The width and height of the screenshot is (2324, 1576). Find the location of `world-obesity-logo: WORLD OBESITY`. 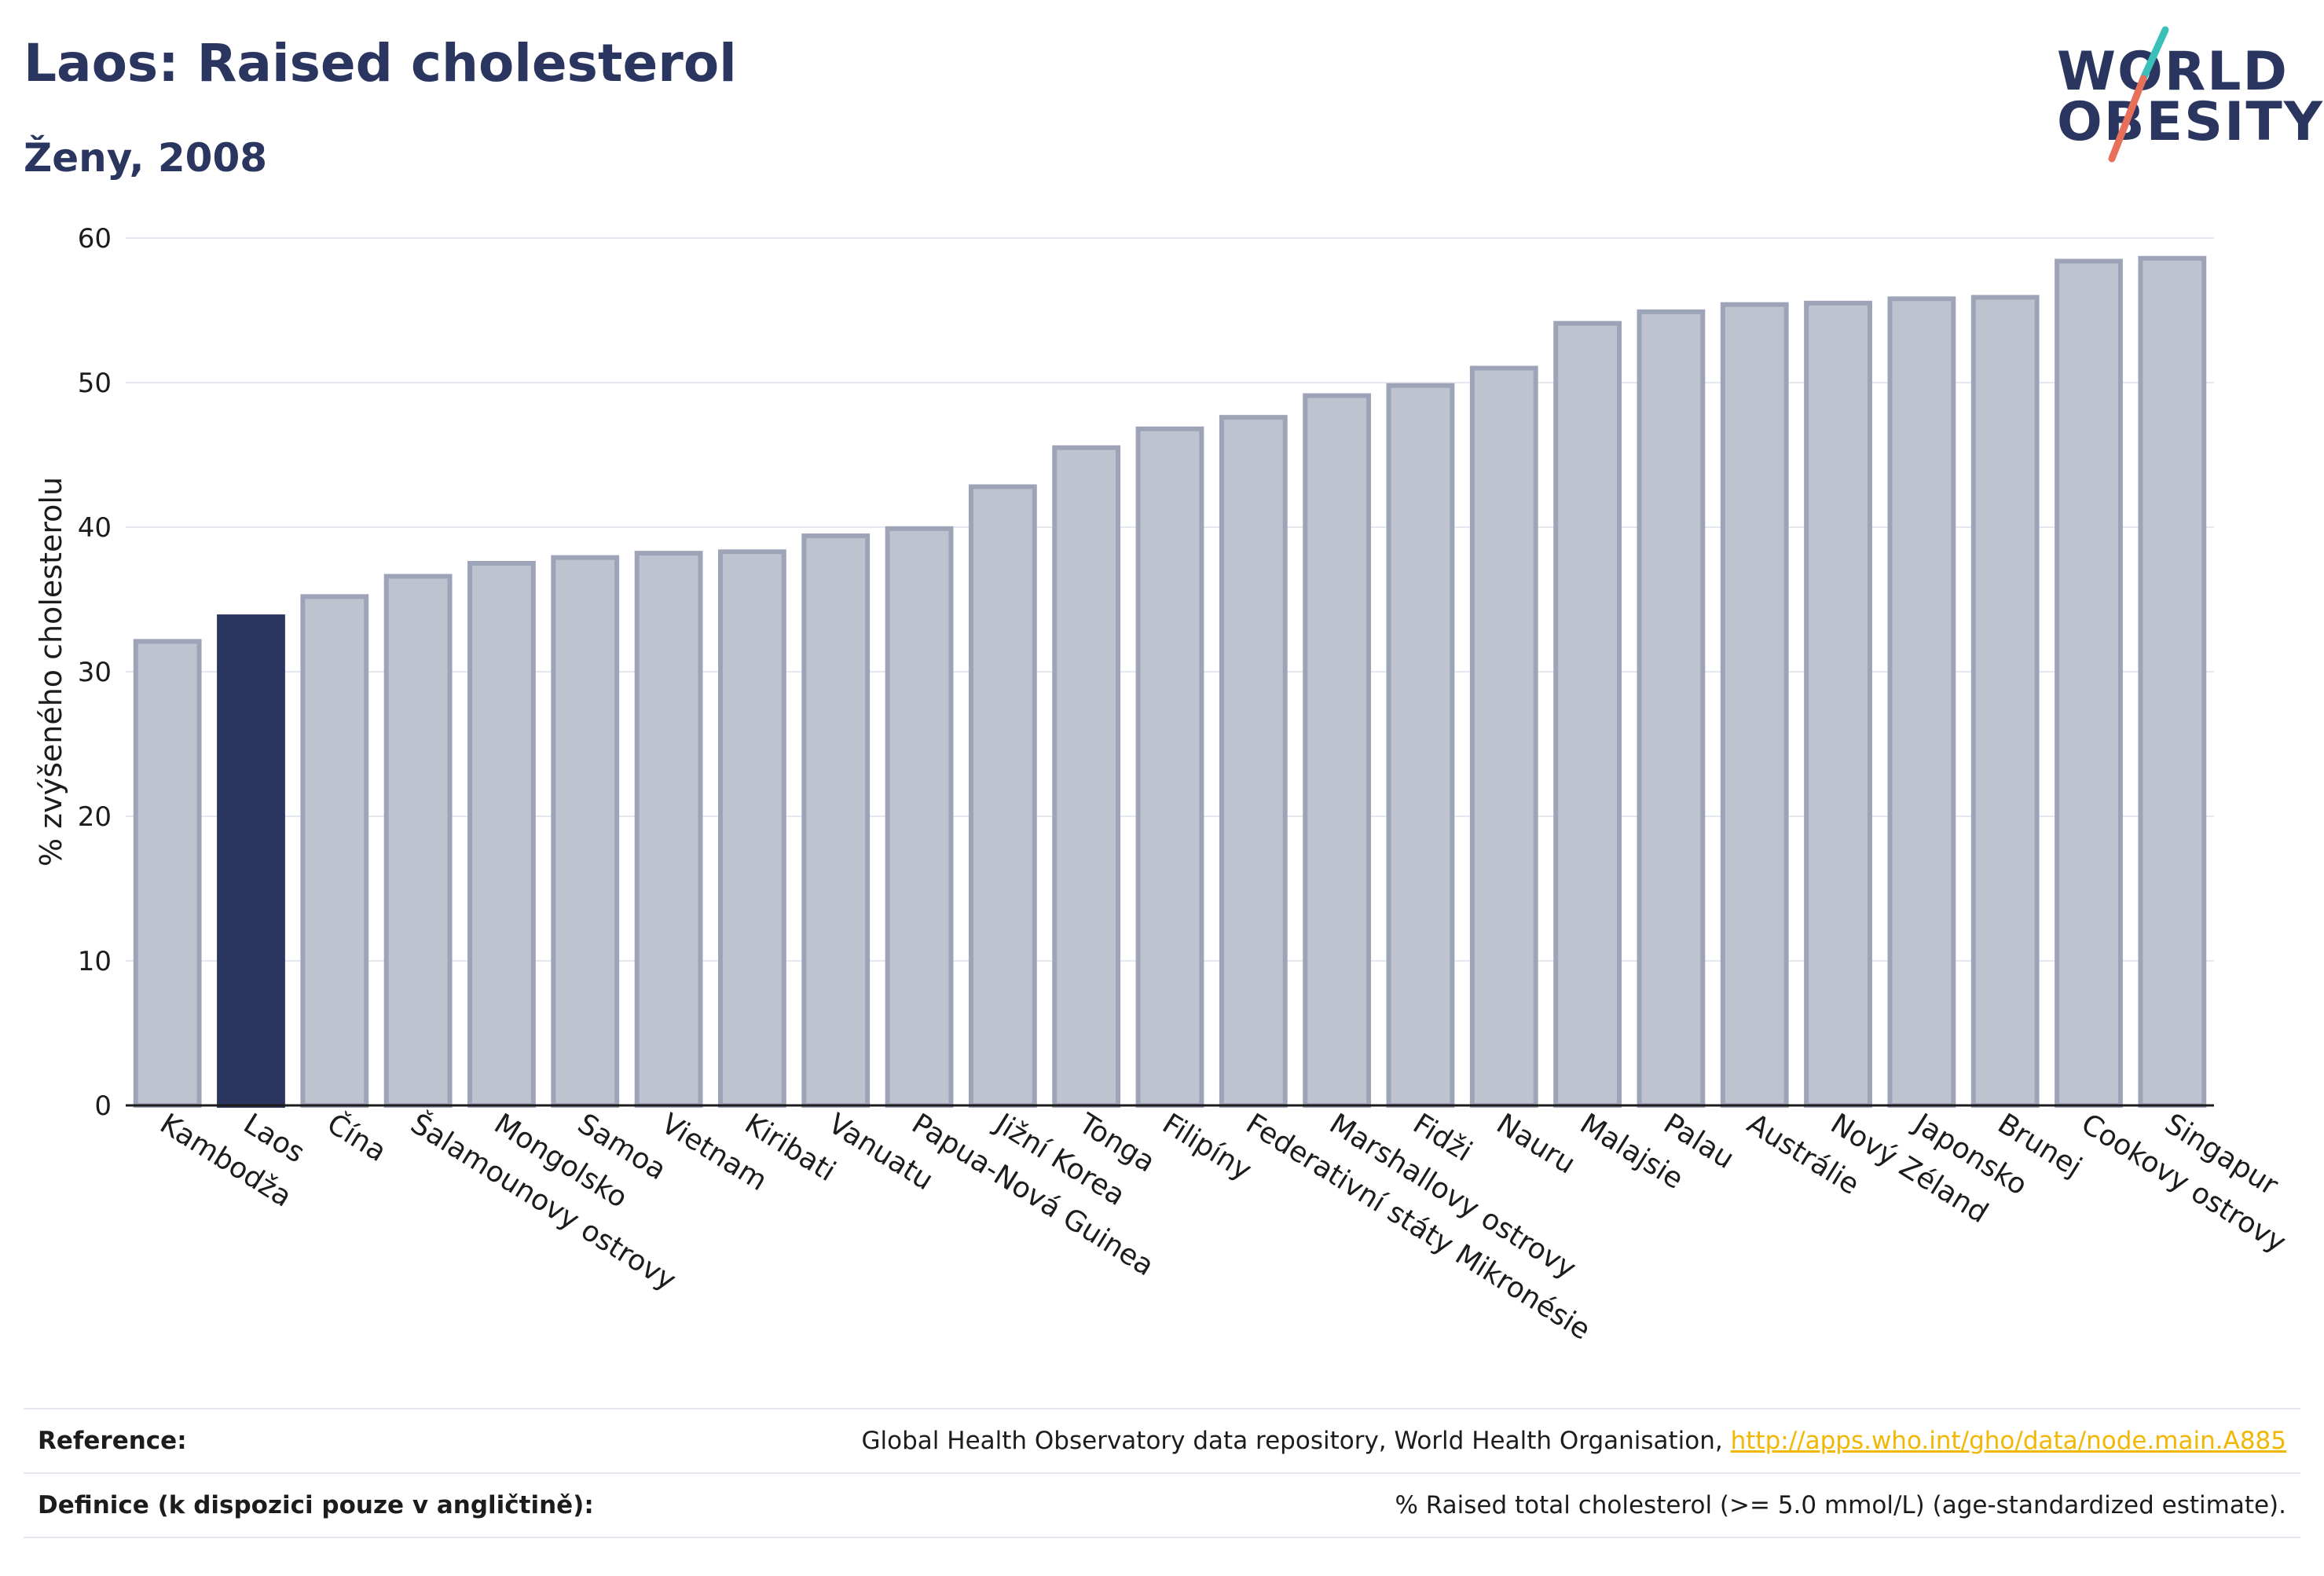

world-obesity-logo: WORLD OBESITY is located at coordinates (2189, 98).